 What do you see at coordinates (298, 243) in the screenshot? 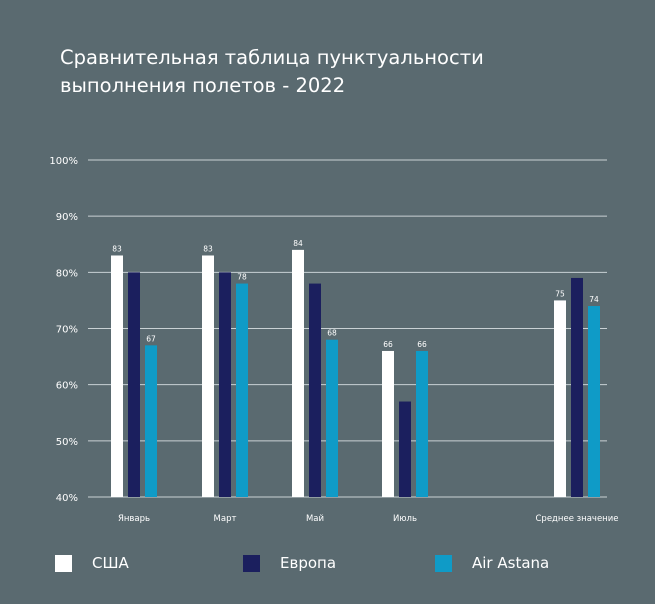
I see `data-label-usa-2: 84` at bounding box center [298, 243].